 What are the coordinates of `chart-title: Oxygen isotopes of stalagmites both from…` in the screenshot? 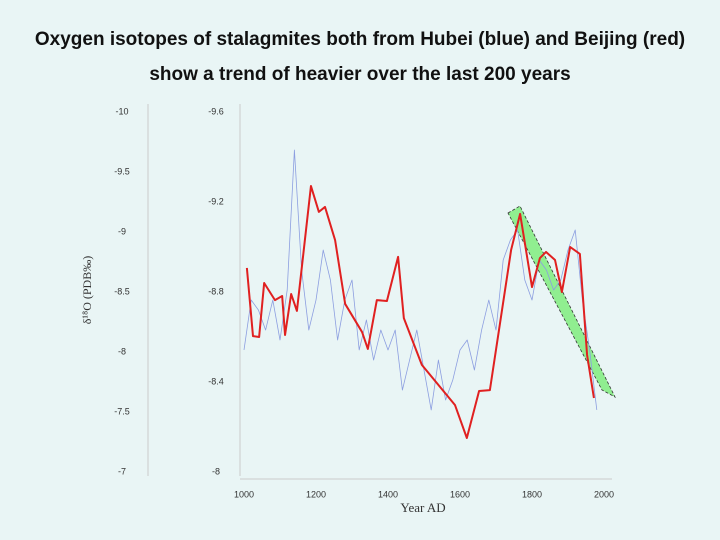 It's located at (360, 57).